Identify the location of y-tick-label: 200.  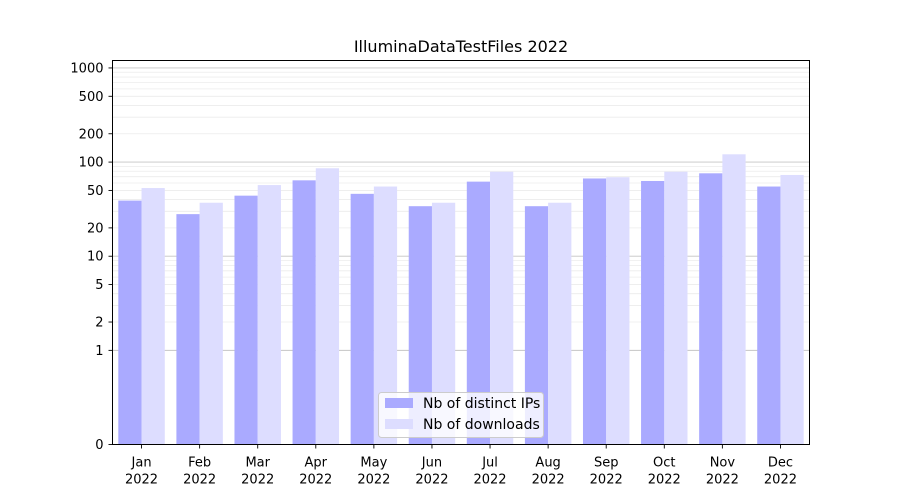
(91, 134).